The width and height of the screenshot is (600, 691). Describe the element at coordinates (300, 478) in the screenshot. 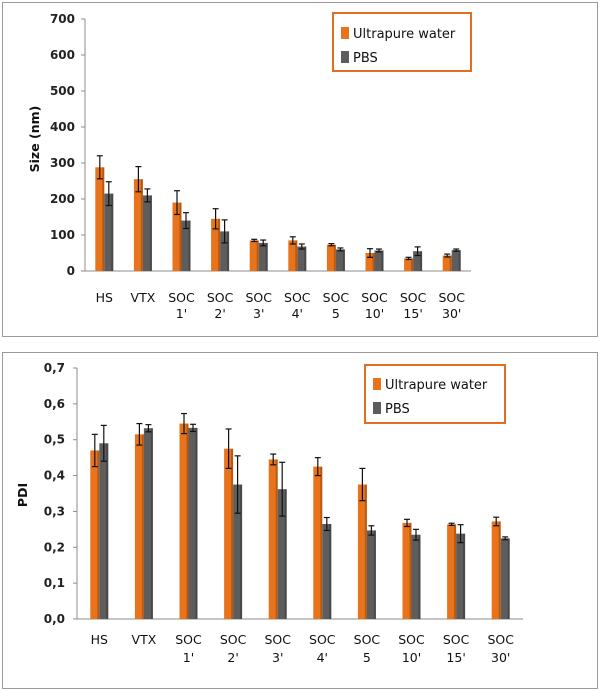

I see `pdi-chart-error-bars` at that location.